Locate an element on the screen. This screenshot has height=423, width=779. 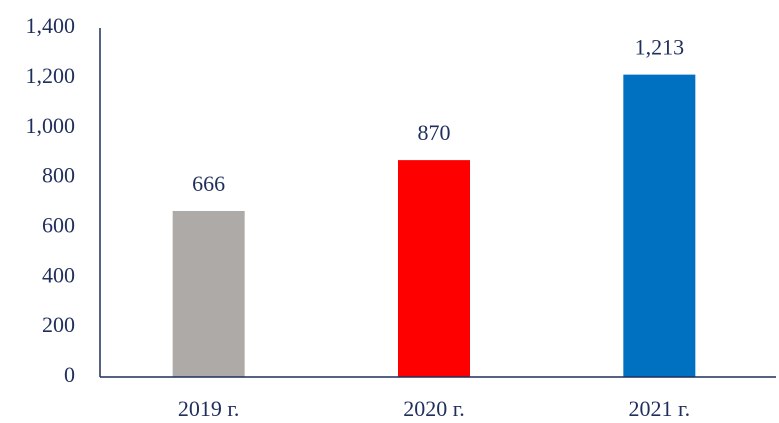
data-label: 666 is located at coordinates (208, 183).